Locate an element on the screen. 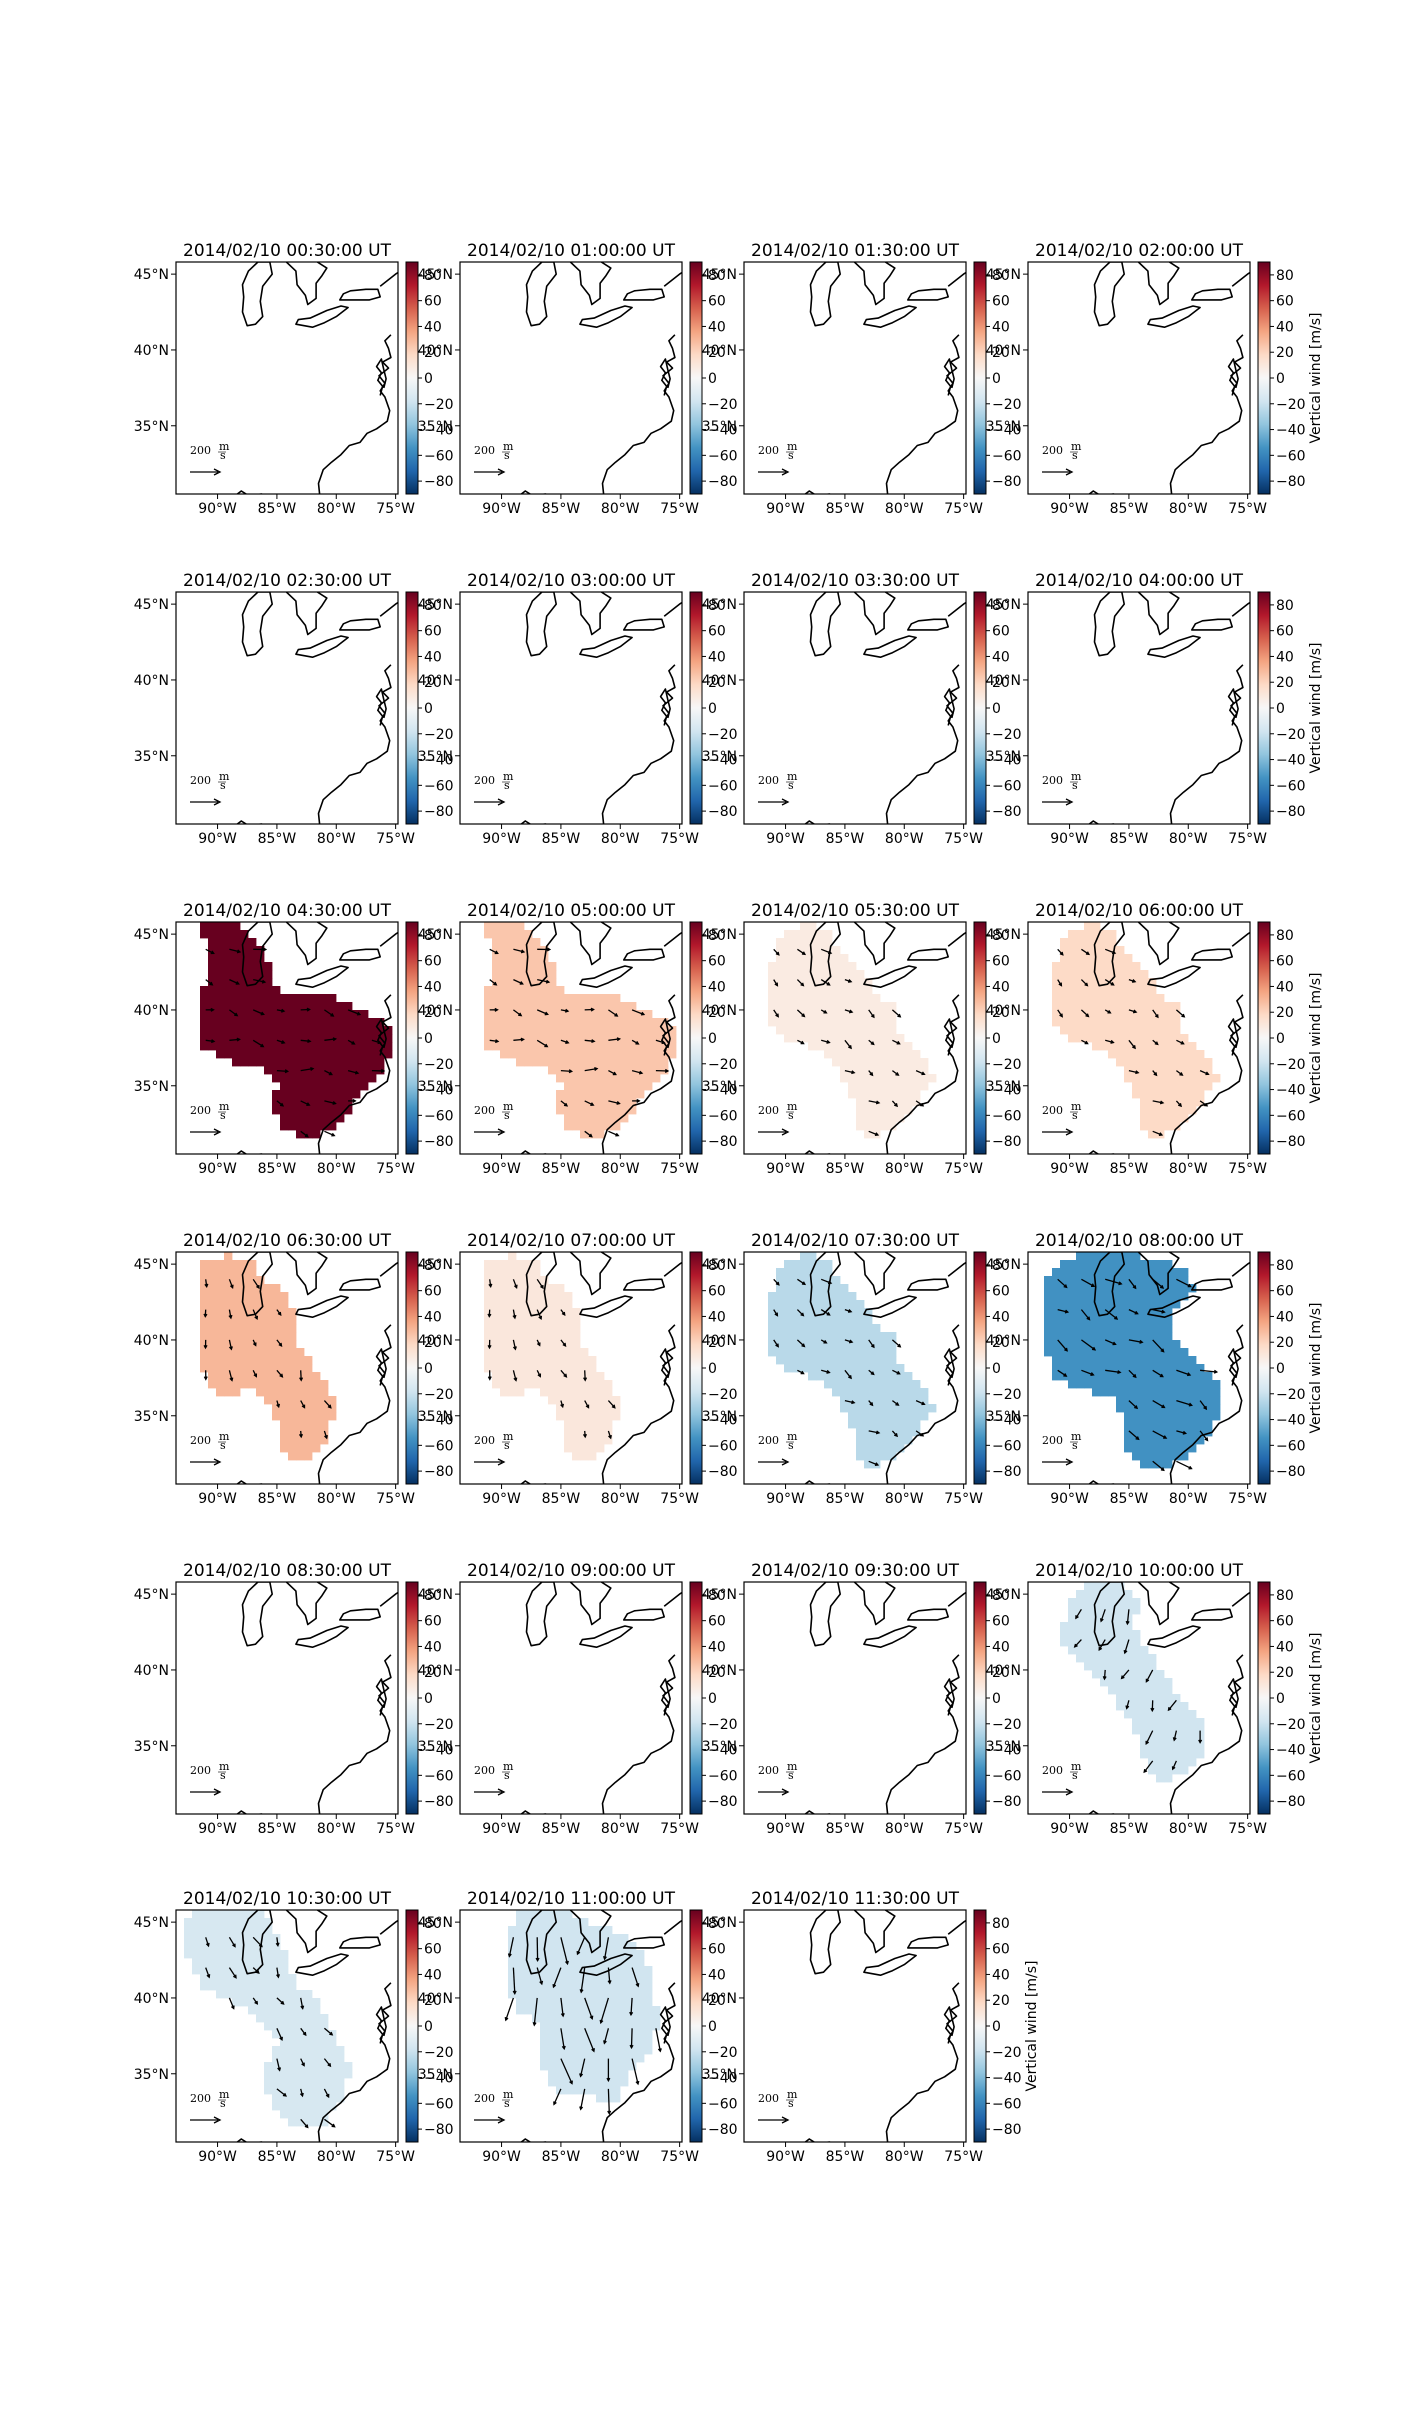 The image size is (1410, 2410). colorbar-tick-label: 0 is located at coordinates (428, 1039).